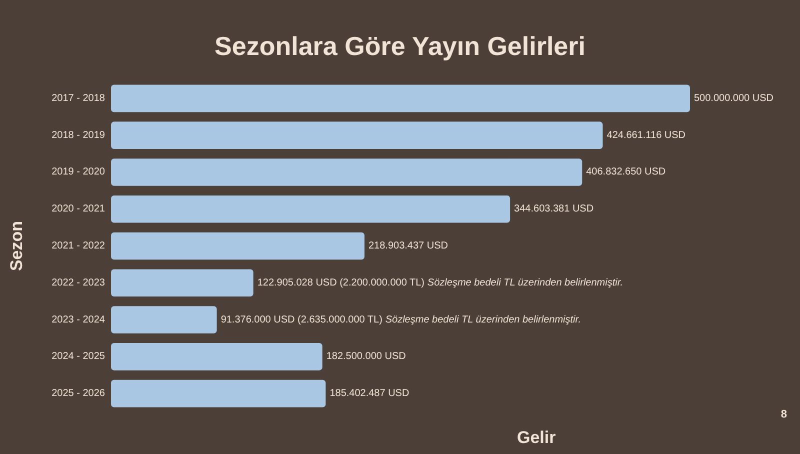 The width and height of the screenshot is (800, 454). Describe the element at coordinates (626, 172) in the screenshot. I see `data-label: 406.832.650 USD` at that location.